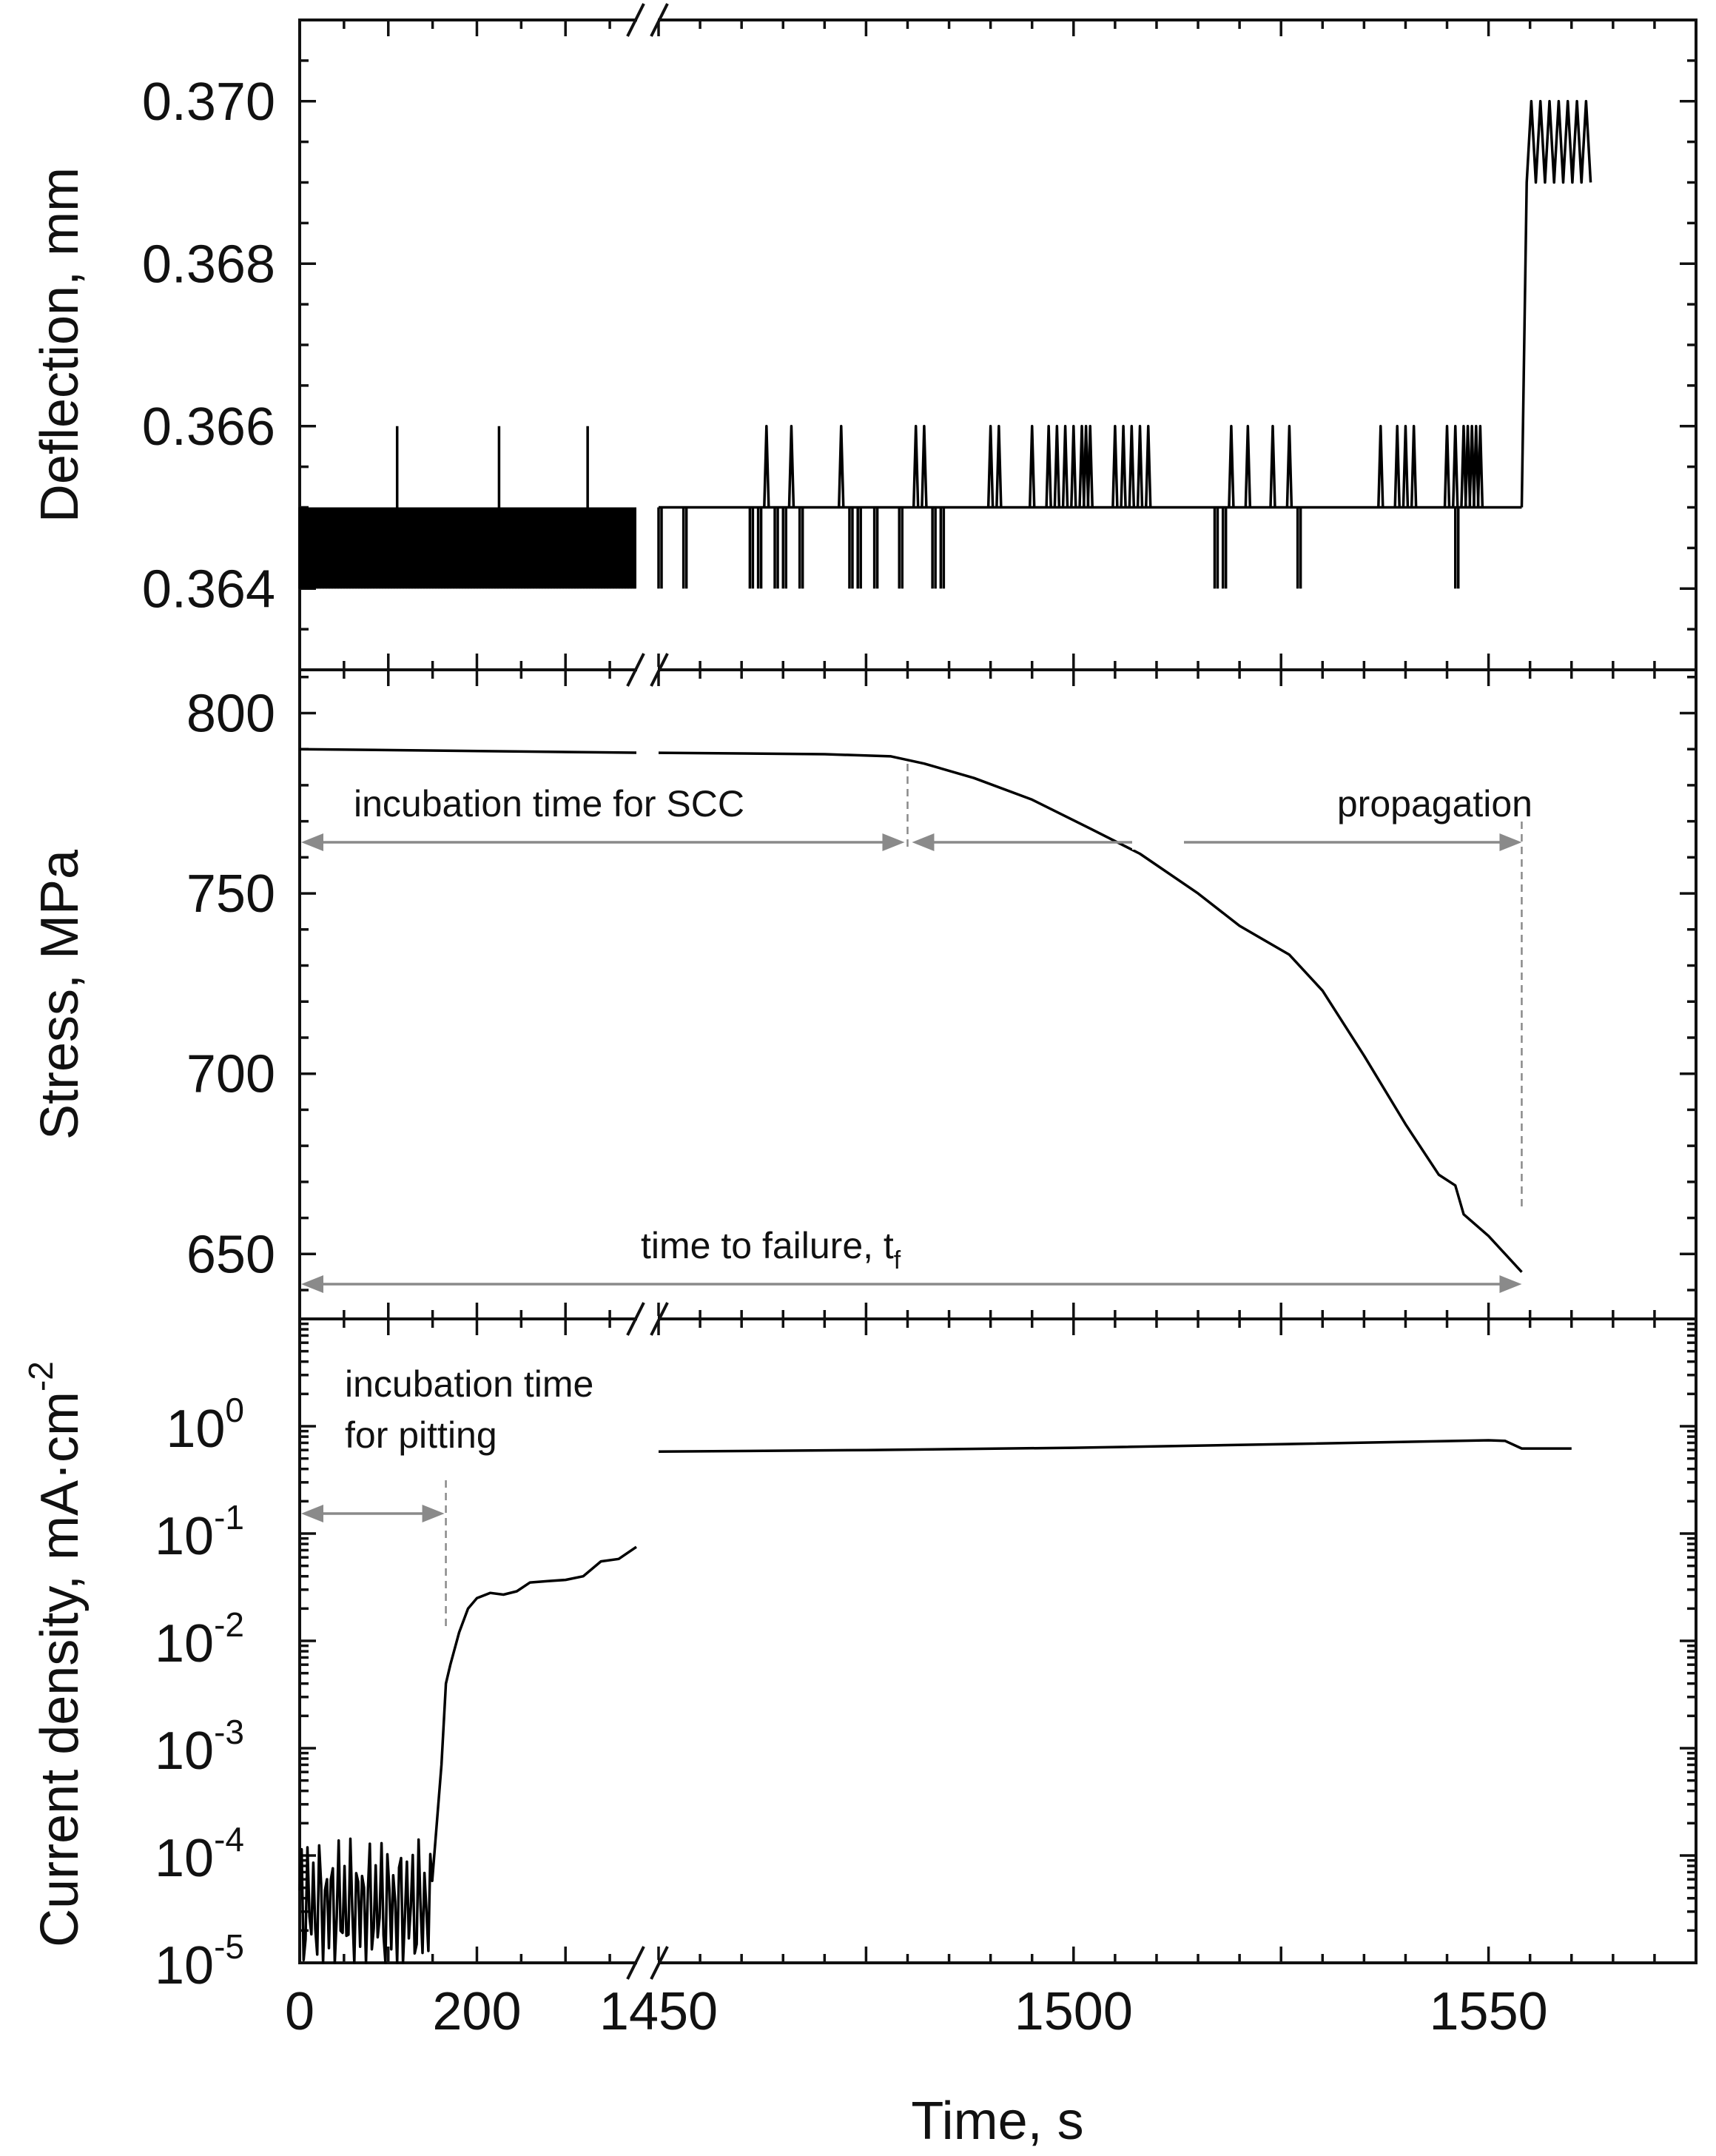  Describe the element at coordinates (229, 1625) in the screenshot. I see `current-y-tick-exp: -2` at that location.